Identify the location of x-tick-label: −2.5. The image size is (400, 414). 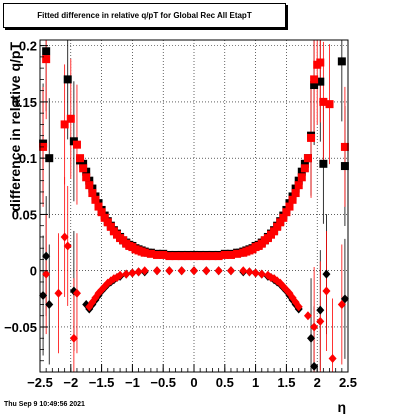
(40, 382).